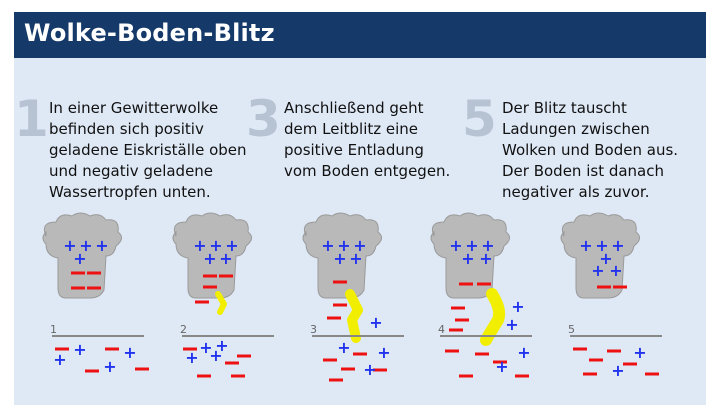 The image size is (720, 405). I want to click on stage-number: 3, so click(313, 329).